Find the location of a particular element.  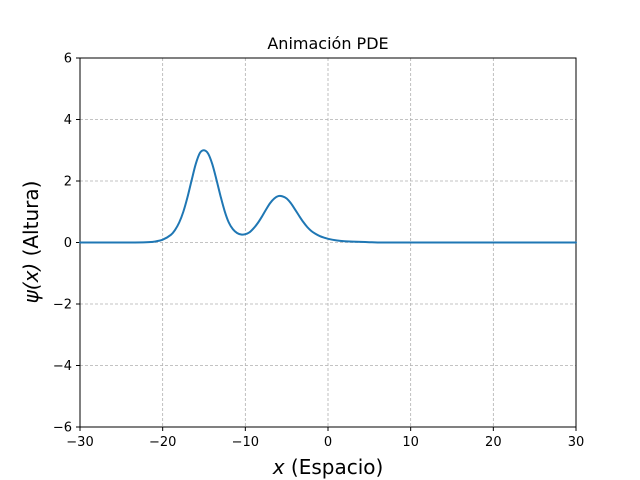

x-axis-label-text: (Espacio) is located at coordinates (334, 467).